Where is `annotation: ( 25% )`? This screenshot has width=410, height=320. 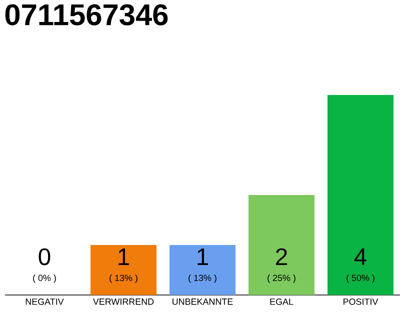 annotation: ( 25% ) is located at coordinates (282, 278).